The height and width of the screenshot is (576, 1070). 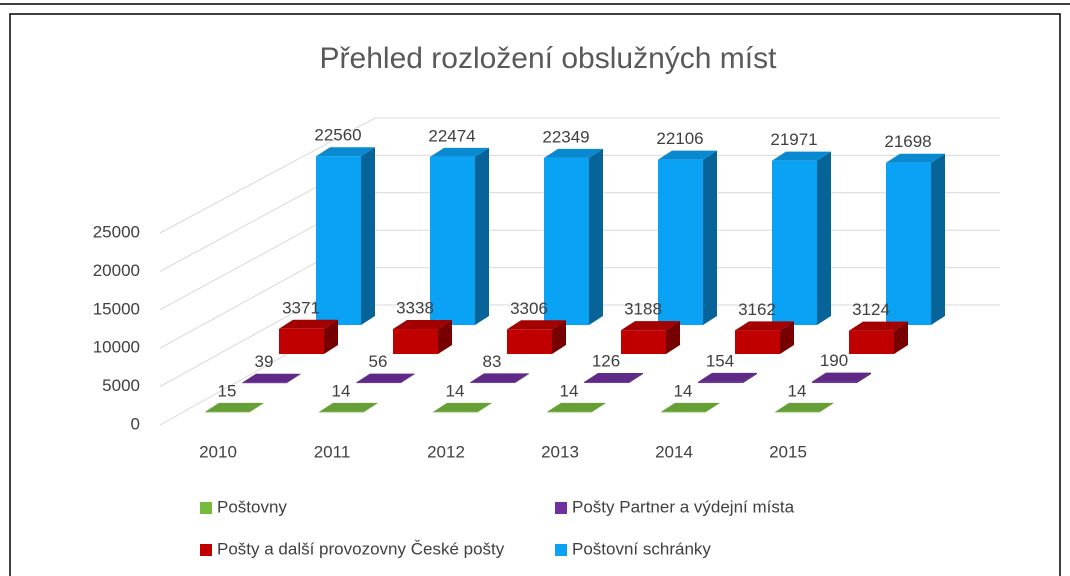 What do you see at coordinates (264, 361) in the screenshot?
I see `data-label: 39` at bounding box center [264, 361].